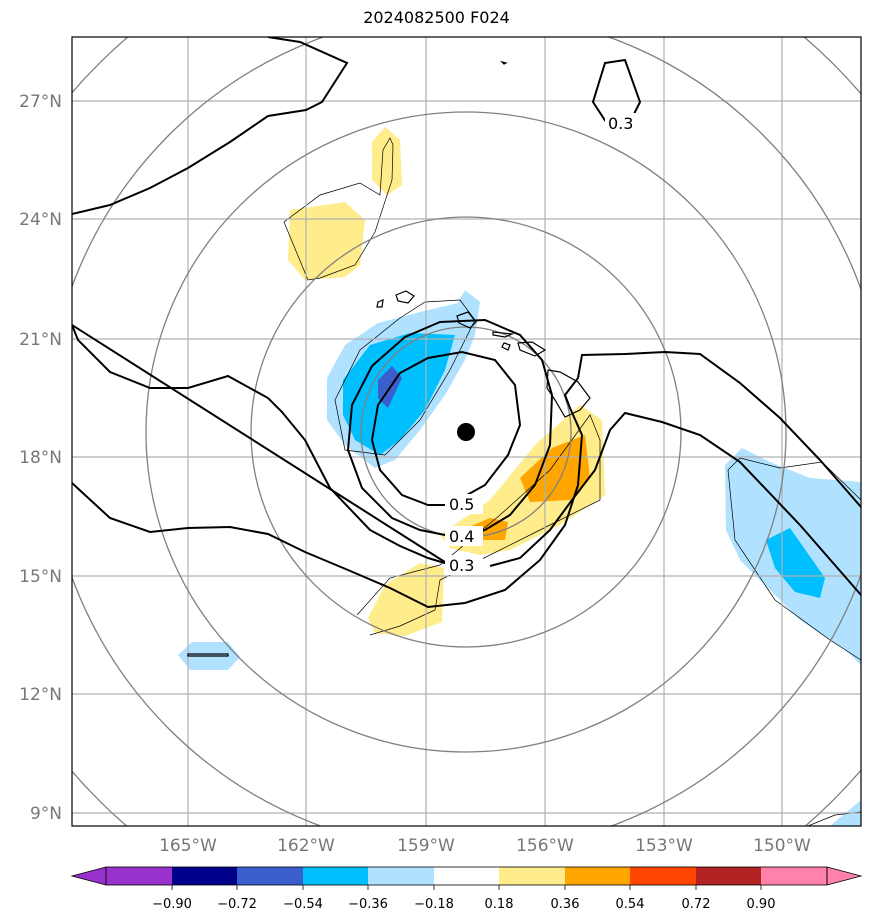 The width and height of the screenshot is (873, 924). I want to click on colorbar-extend-low, so click(88, 876).